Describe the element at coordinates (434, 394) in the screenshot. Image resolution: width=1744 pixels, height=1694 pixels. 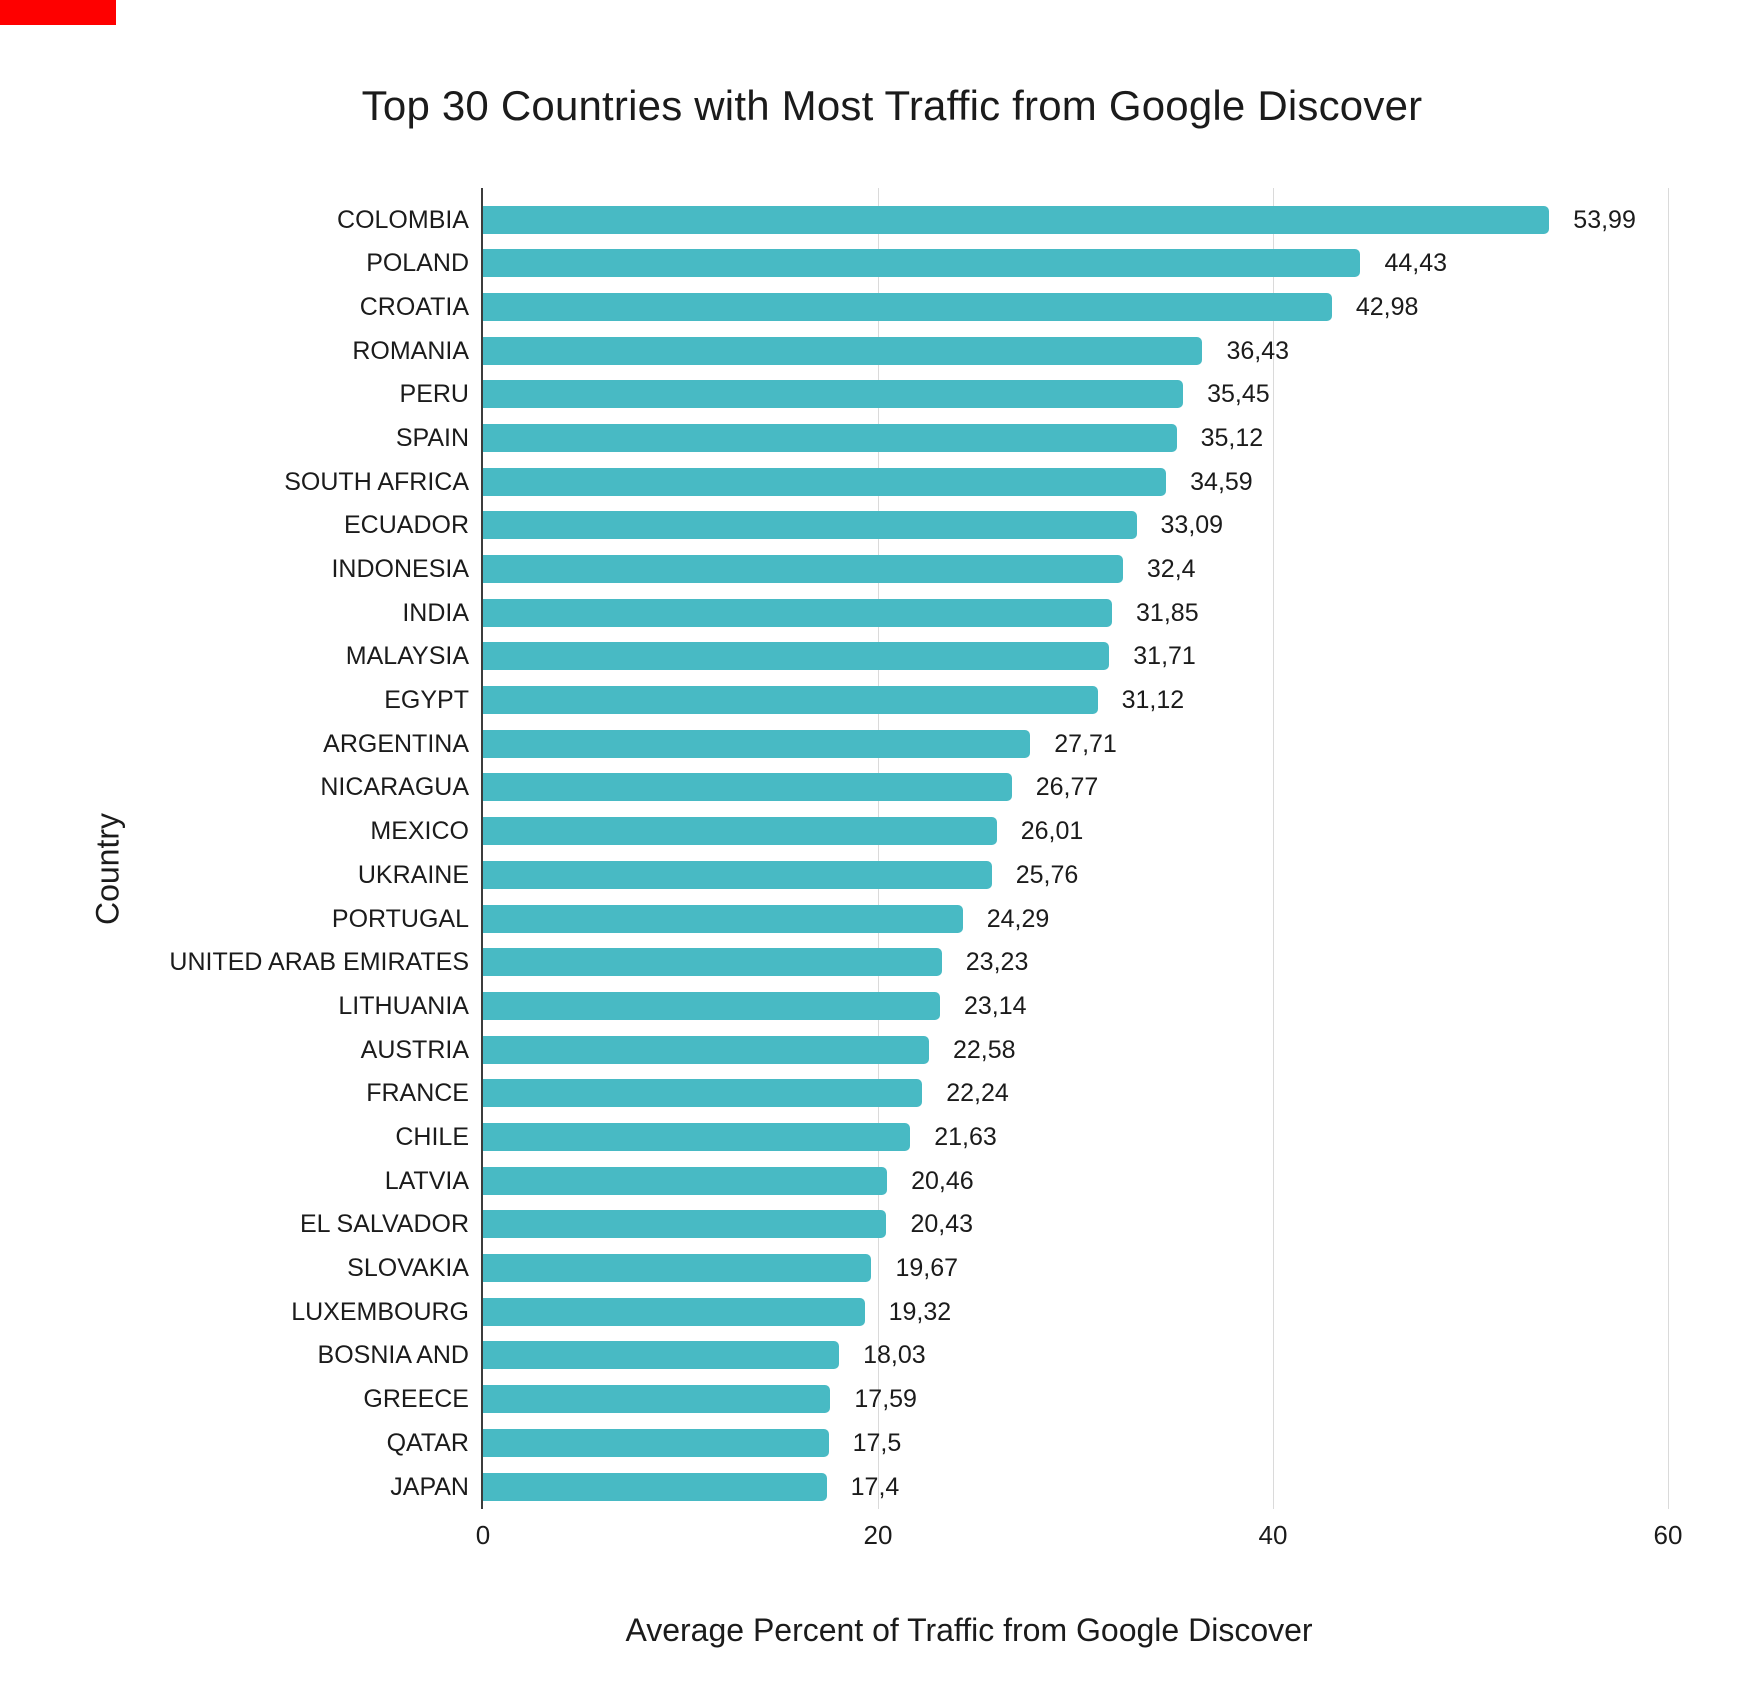
I see `category-label: PERU` at that location.